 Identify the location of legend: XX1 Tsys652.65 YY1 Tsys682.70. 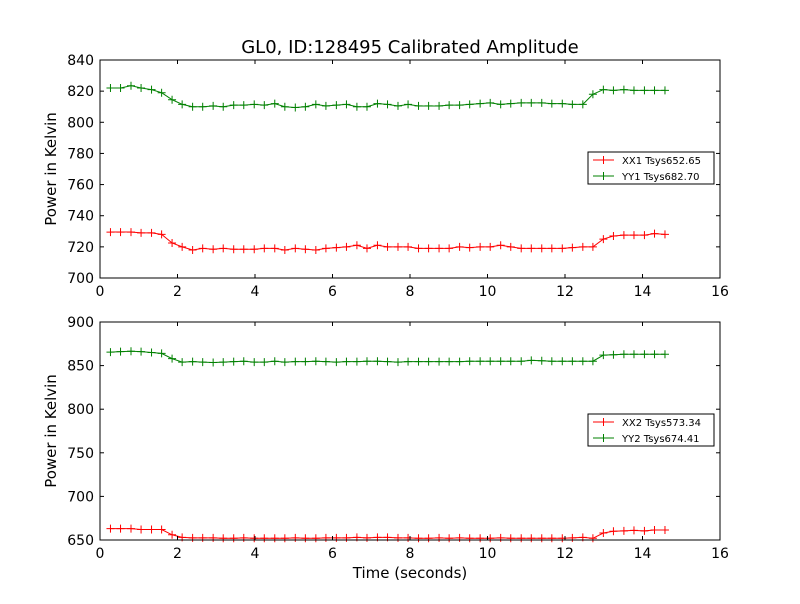
(651, 168).